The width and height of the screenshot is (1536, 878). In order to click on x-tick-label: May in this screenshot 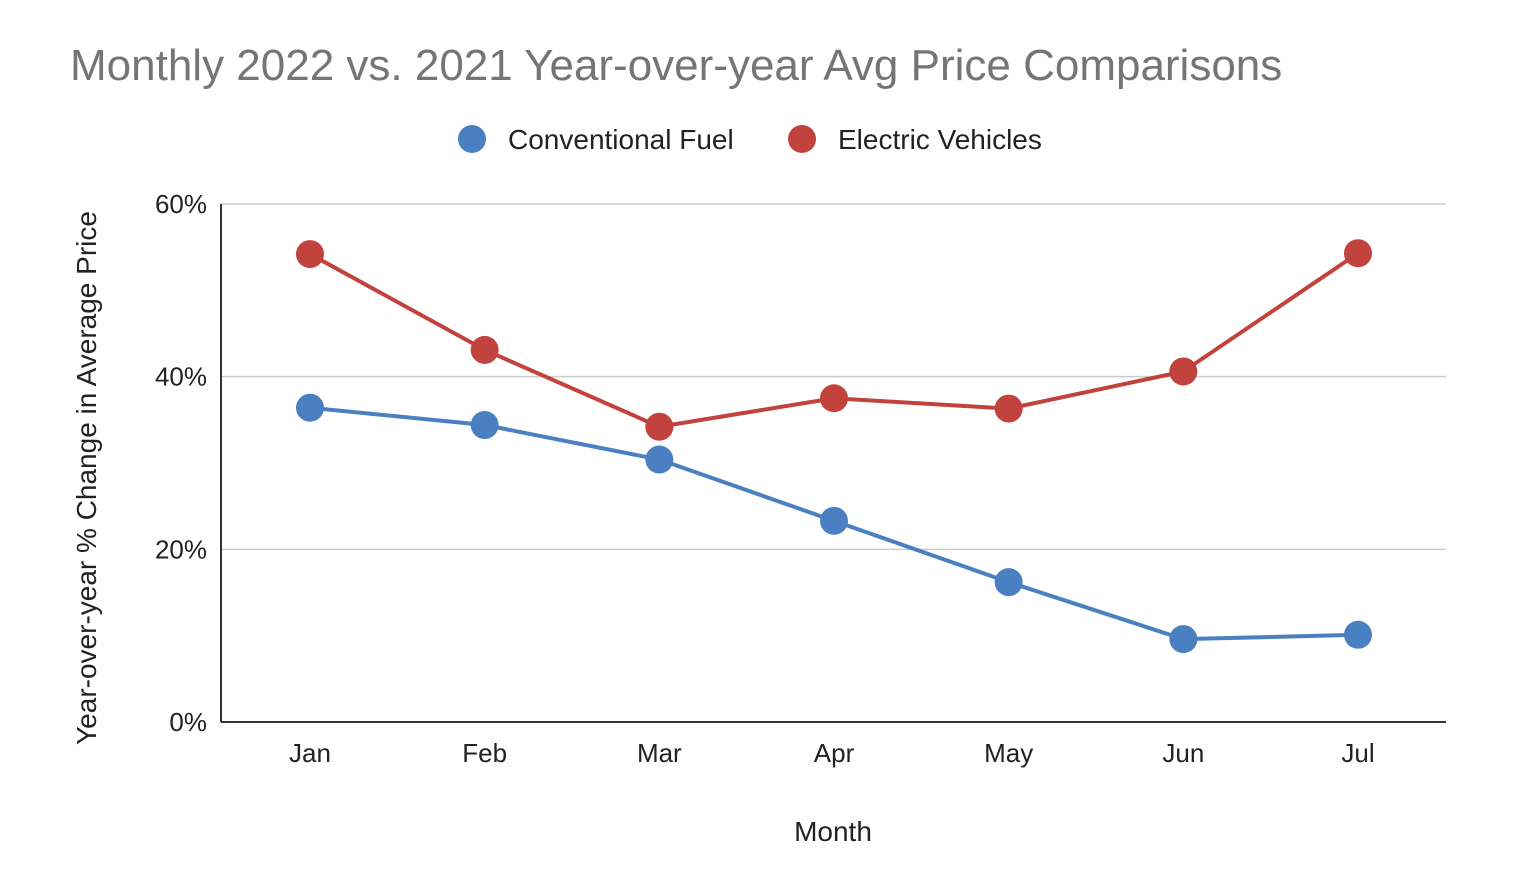, I will do `click(1008, 753)`.